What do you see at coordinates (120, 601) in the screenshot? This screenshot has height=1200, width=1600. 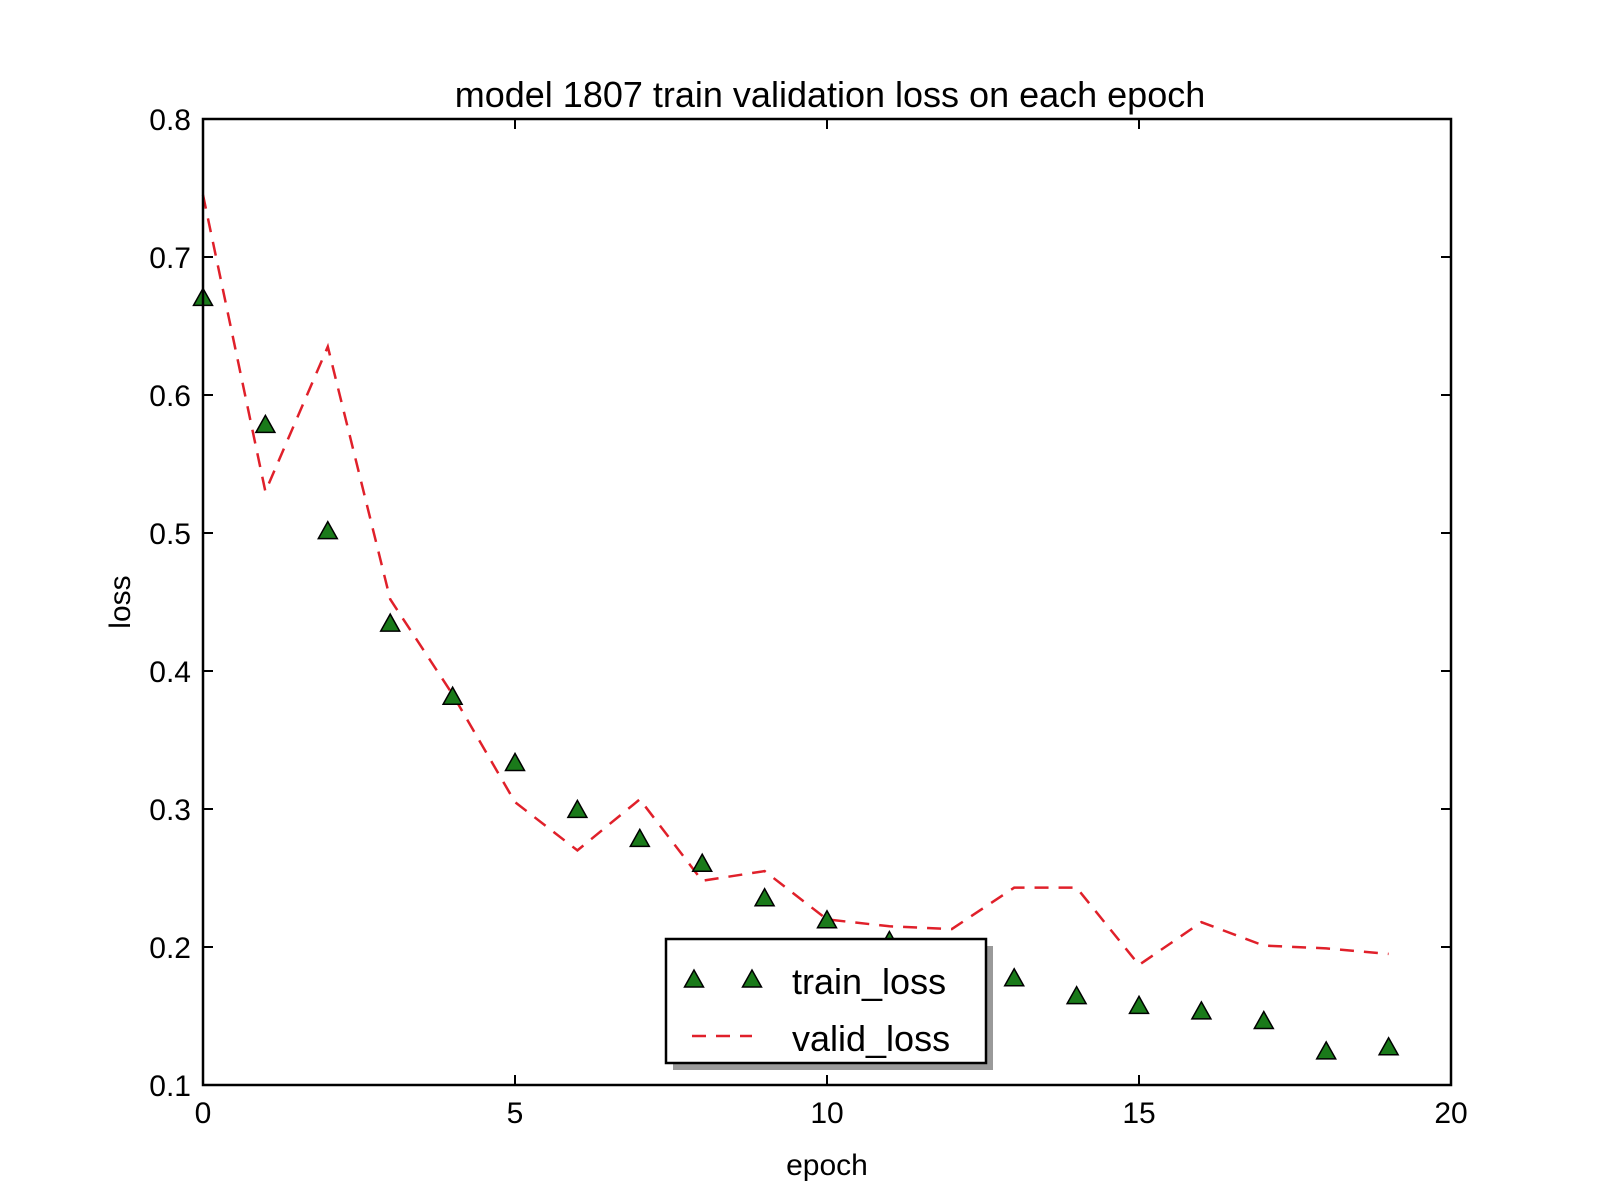 I see `y-axis-label: loss` at bounding box center [120, 601].